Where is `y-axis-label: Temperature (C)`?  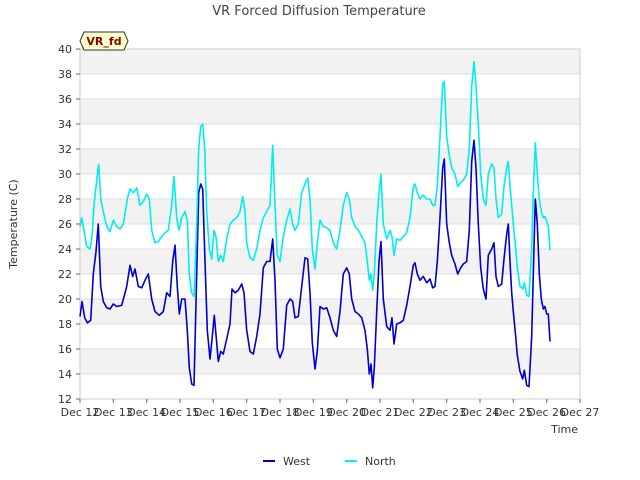 y-axis-label: Temperature (C) is located at coordinates (13, 224).